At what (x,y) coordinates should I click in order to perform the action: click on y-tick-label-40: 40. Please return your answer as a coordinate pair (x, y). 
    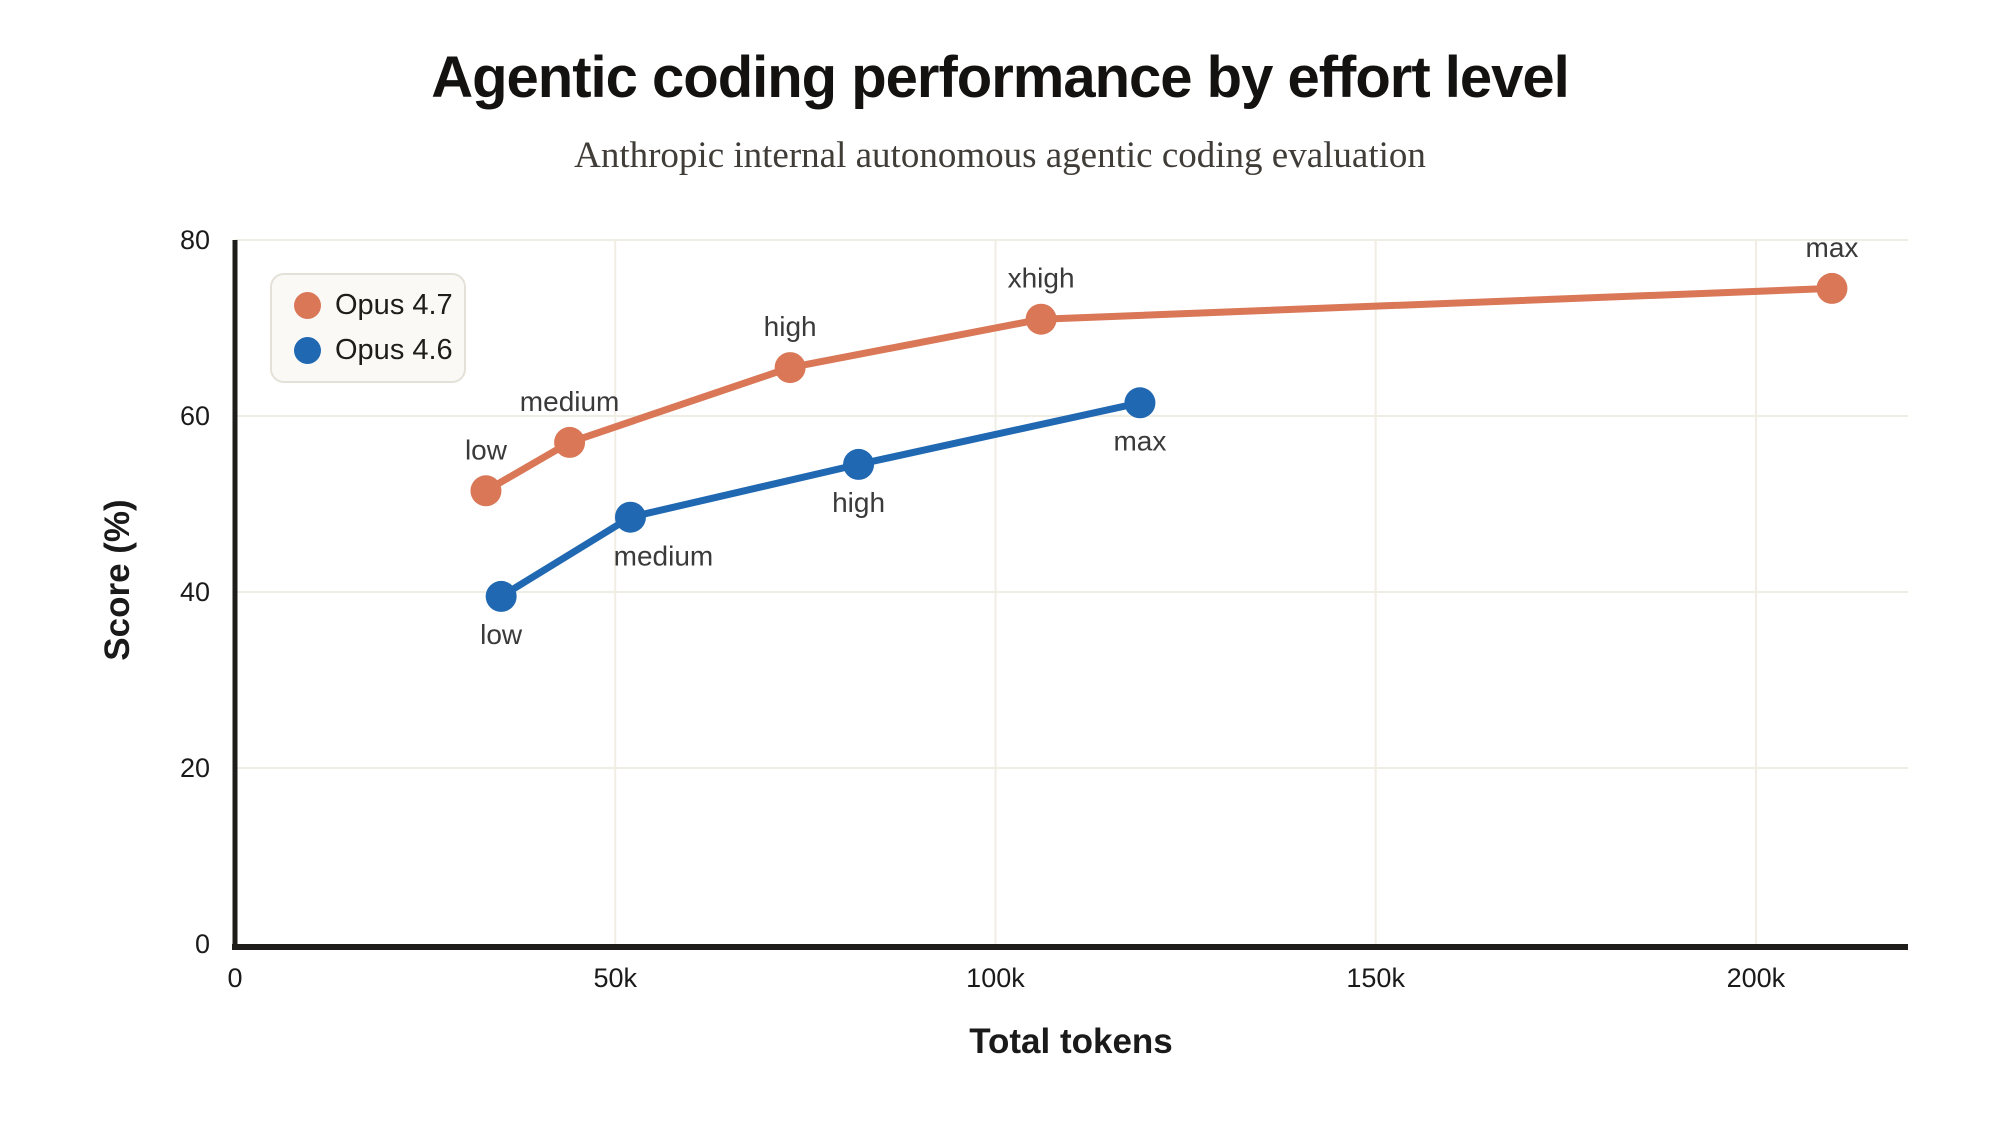
    Looking at the image, I should click on (195, 592).